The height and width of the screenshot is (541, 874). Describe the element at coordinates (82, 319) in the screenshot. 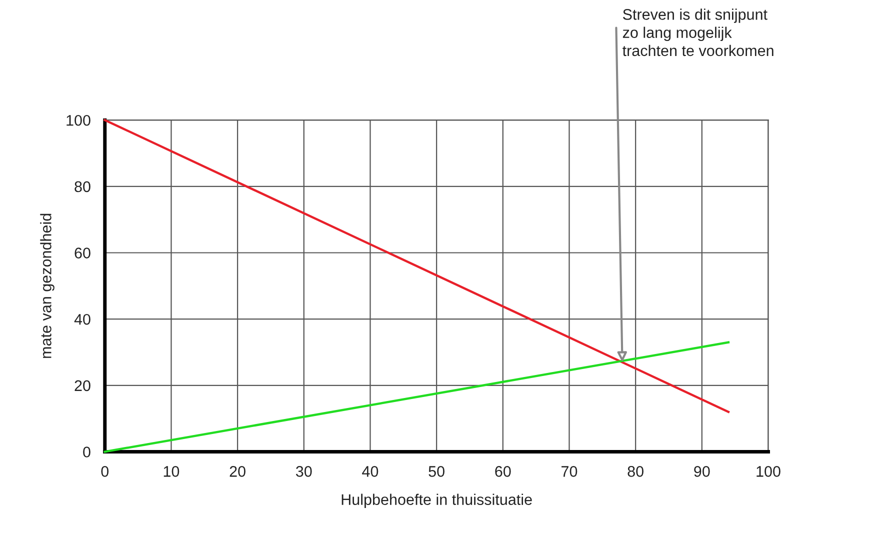

I see `y-tick-label: 40` at that location.